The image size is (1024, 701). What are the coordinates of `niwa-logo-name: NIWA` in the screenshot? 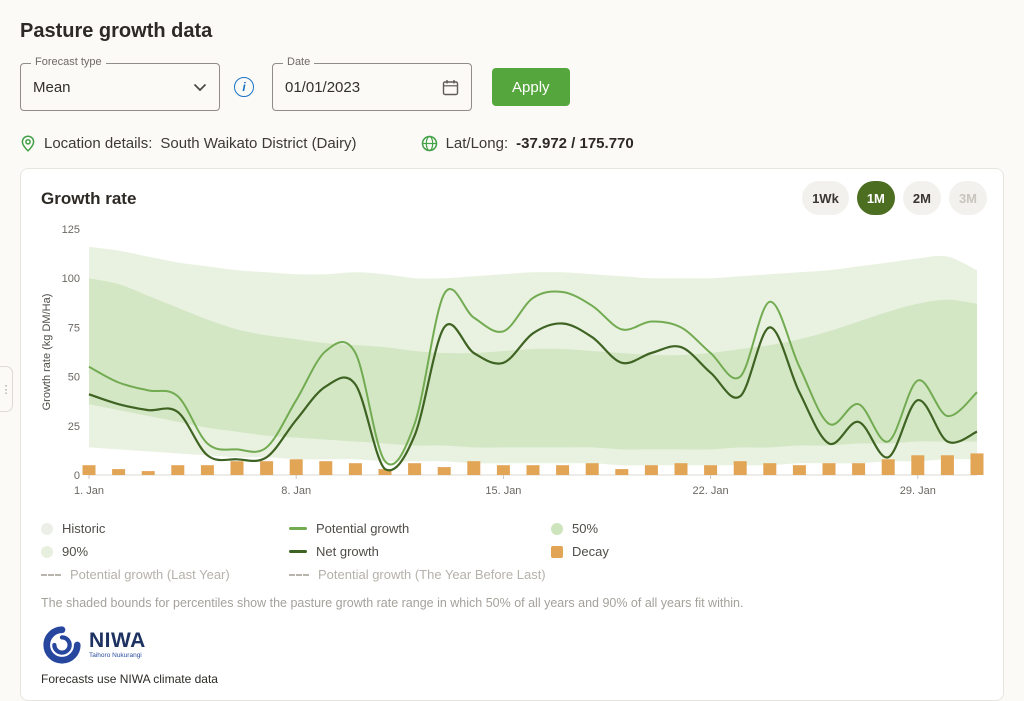 It's located at (117, 641).